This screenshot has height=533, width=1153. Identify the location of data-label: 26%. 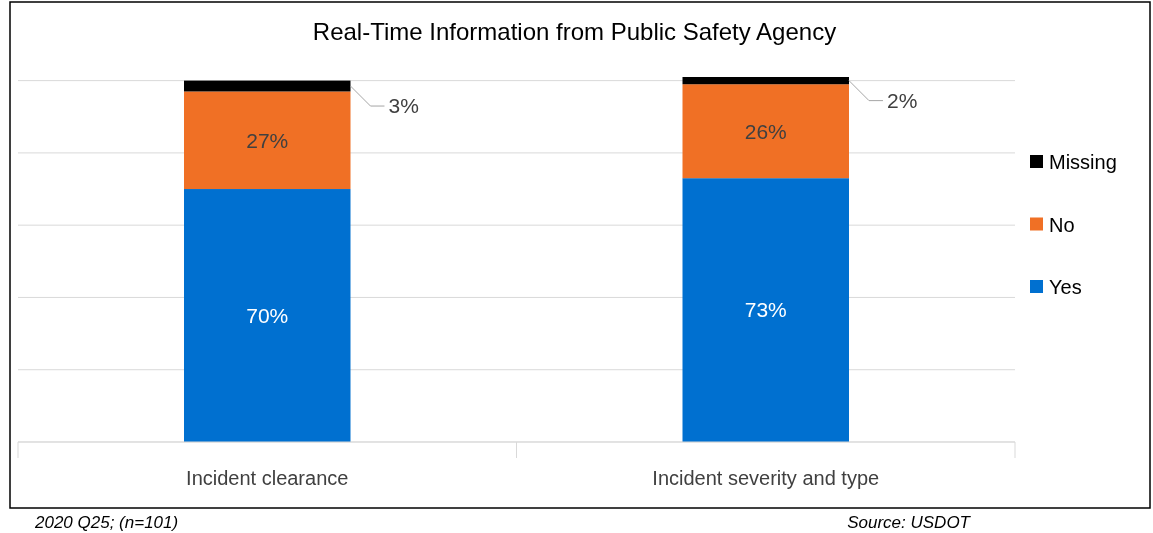
(765, 131).